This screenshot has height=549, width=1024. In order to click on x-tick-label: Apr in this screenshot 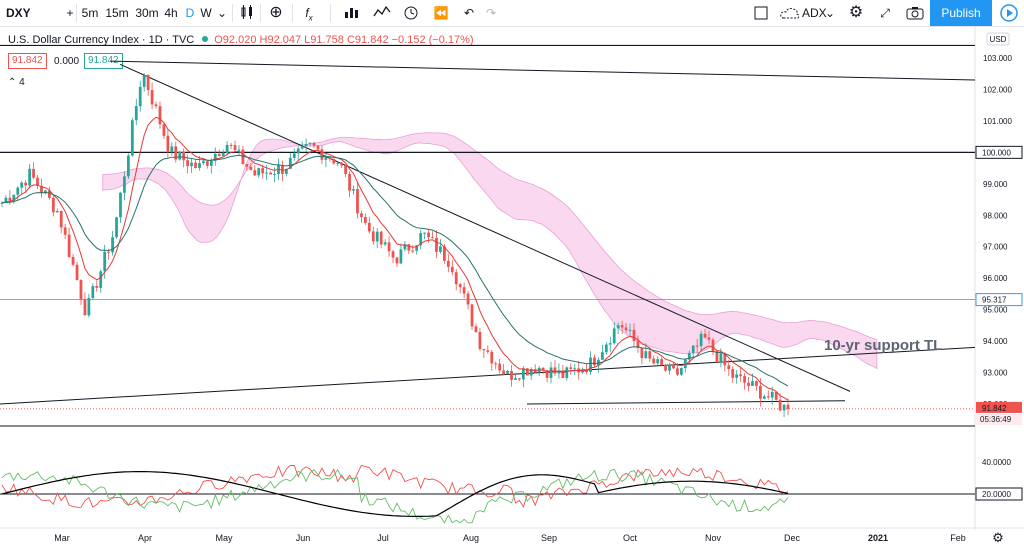, I will do `click(145, 538)`.